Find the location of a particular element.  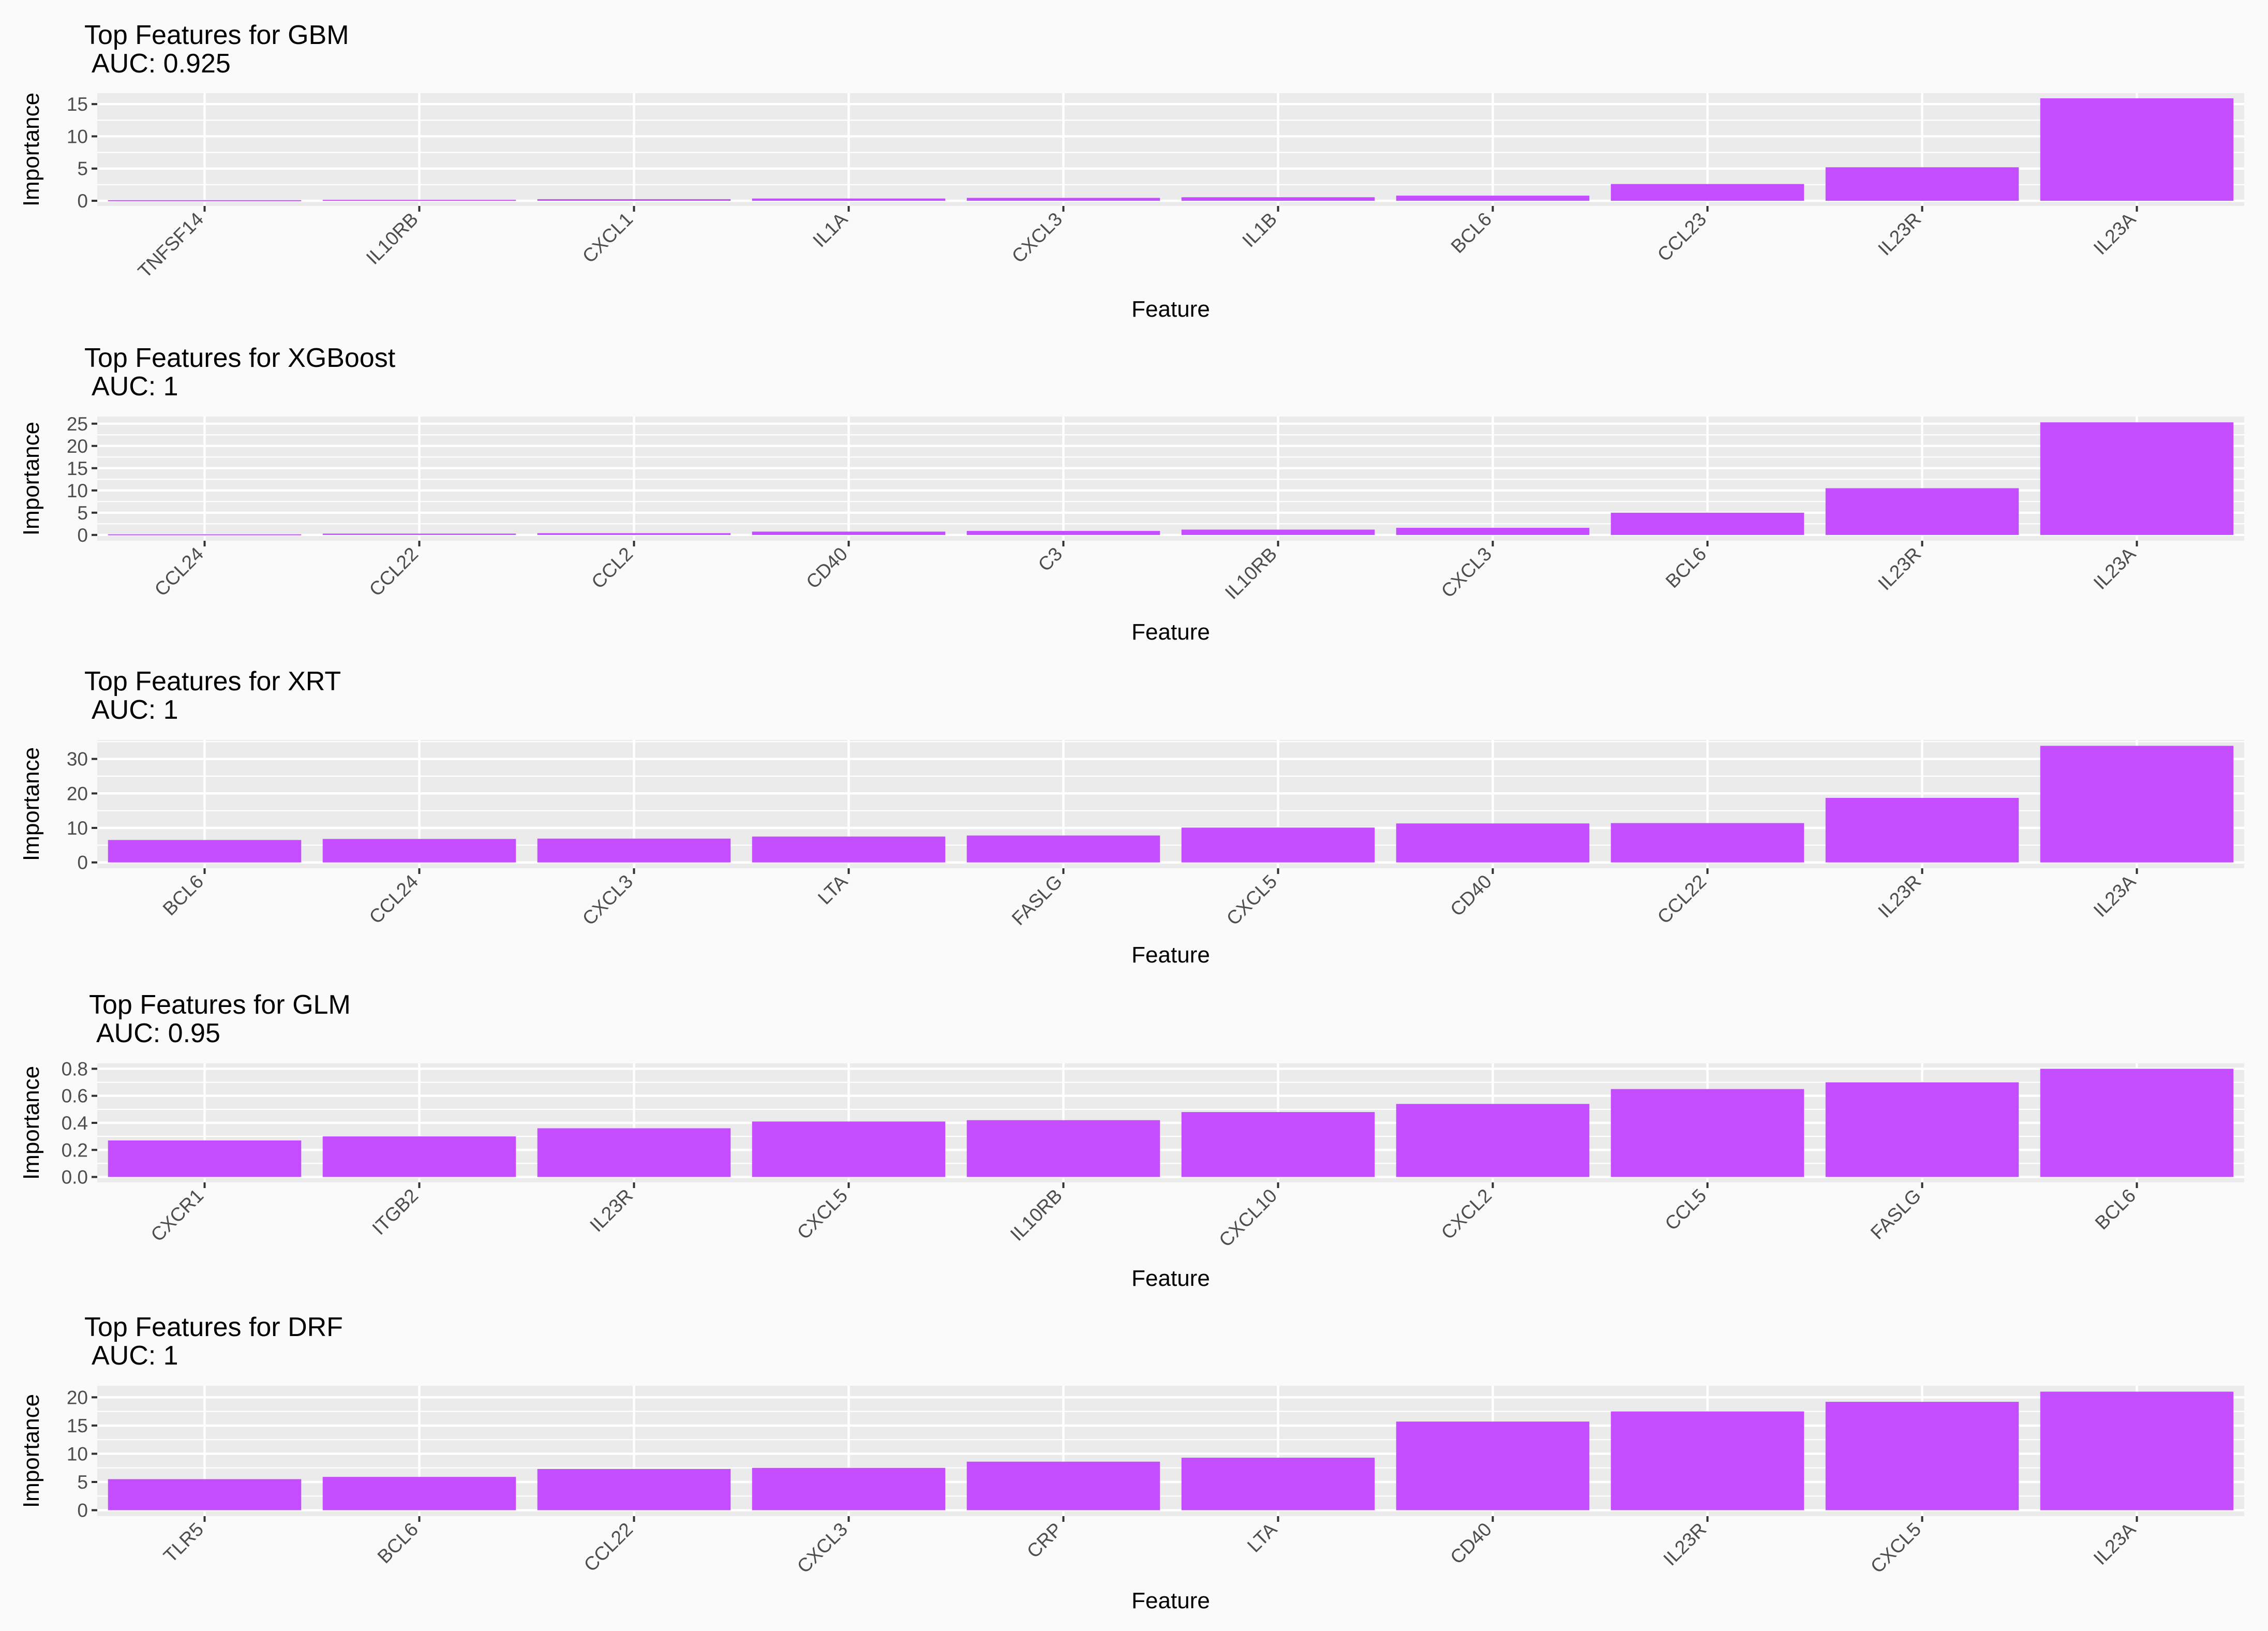

y-tick-label: 25 is located at coordinates (77, 424).